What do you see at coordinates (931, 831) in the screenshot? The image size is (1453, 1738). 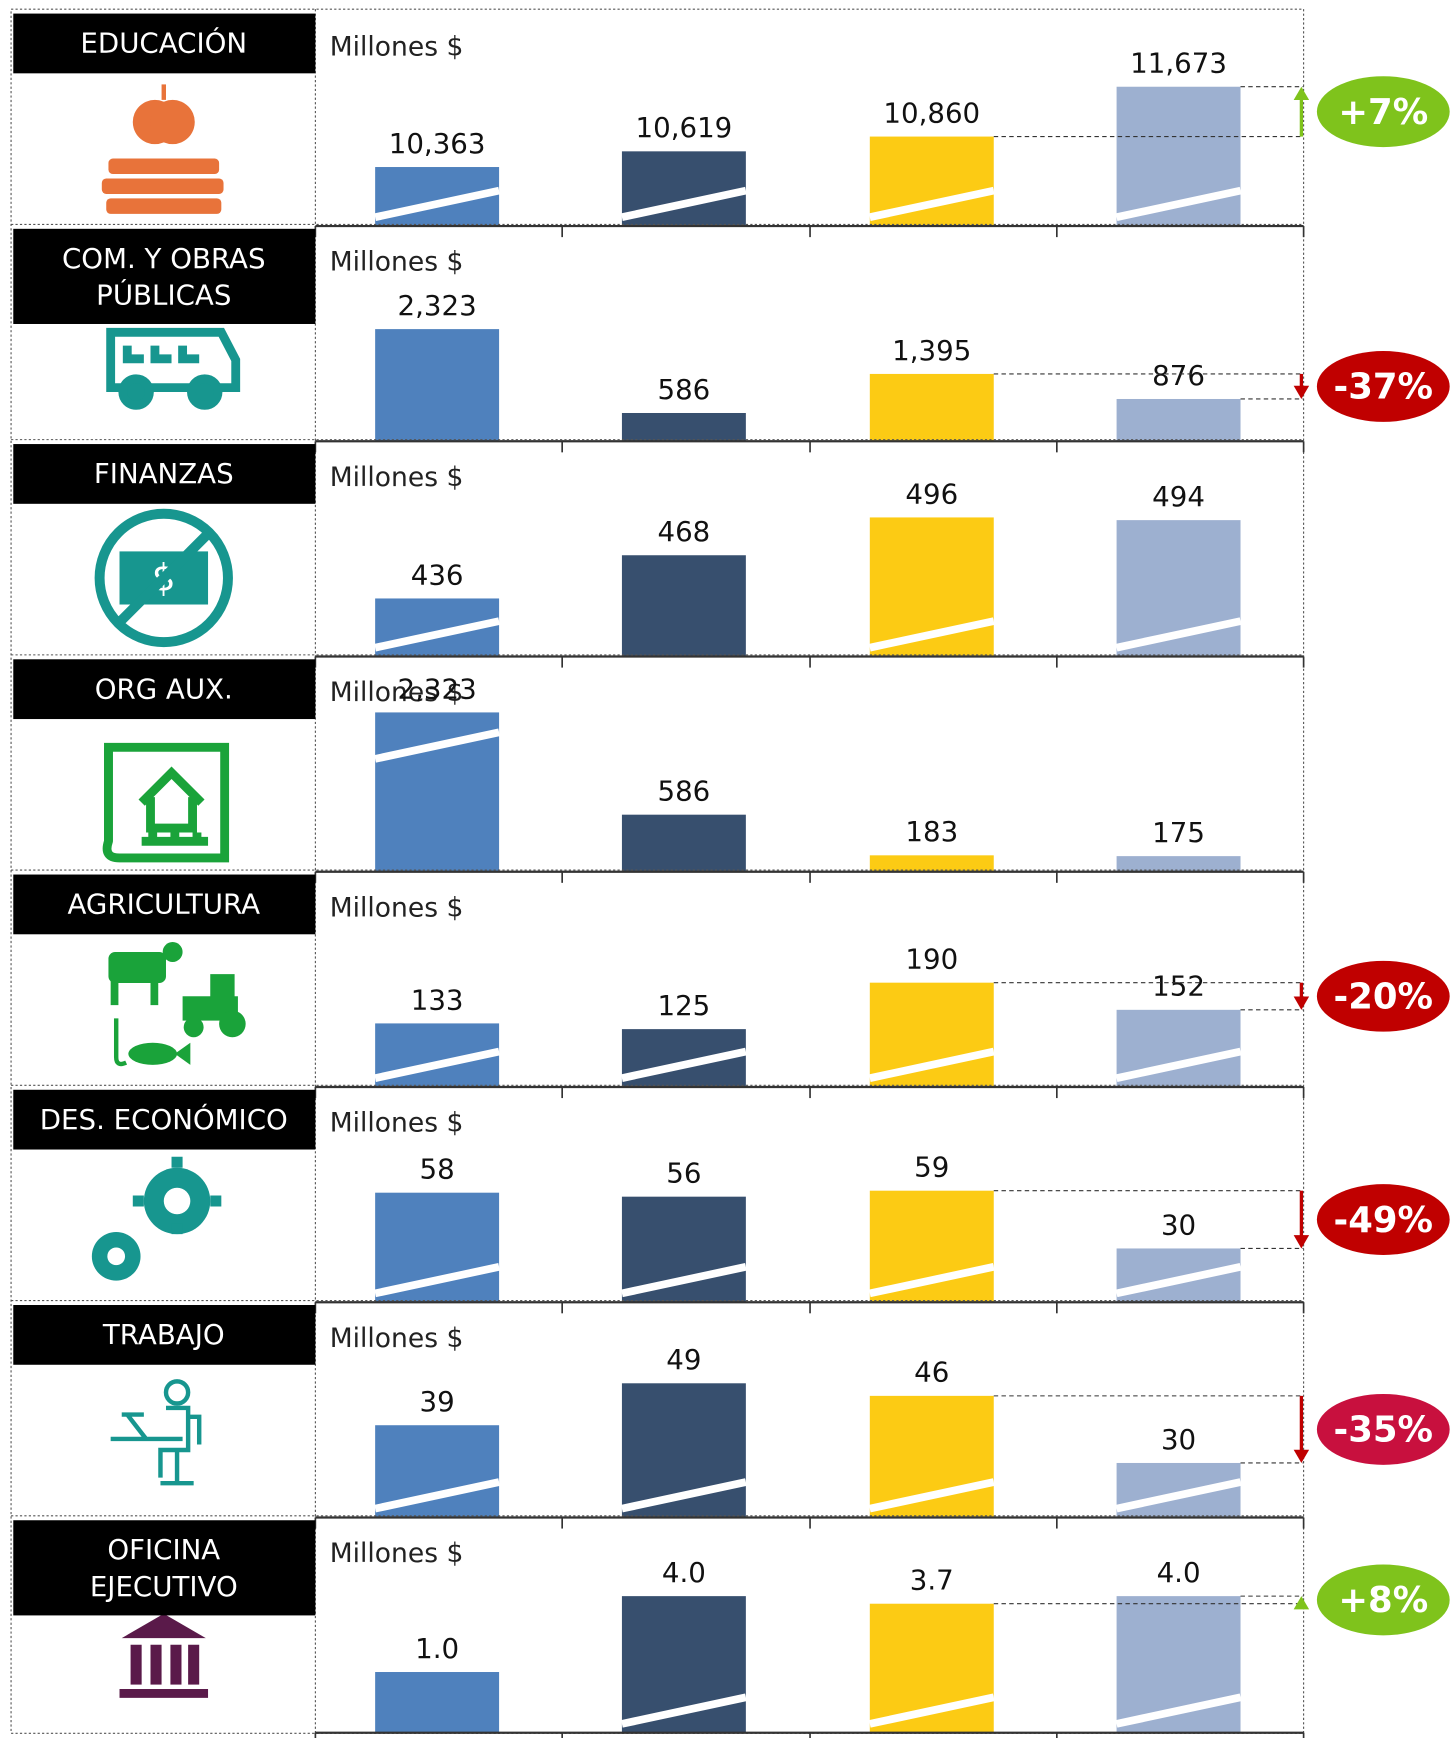 I see `value-label: 183` at bounding box center [931, 831].